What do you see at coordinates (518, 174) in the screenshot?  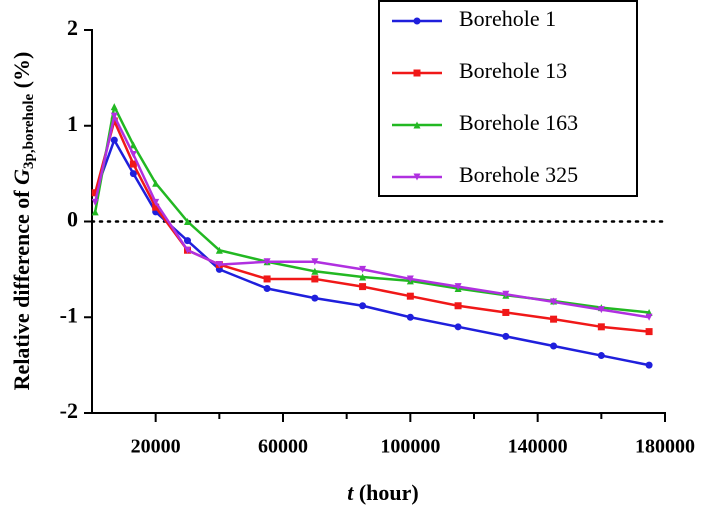 I see `legend-label: Borehole 325` at bounding box center [518, 174].